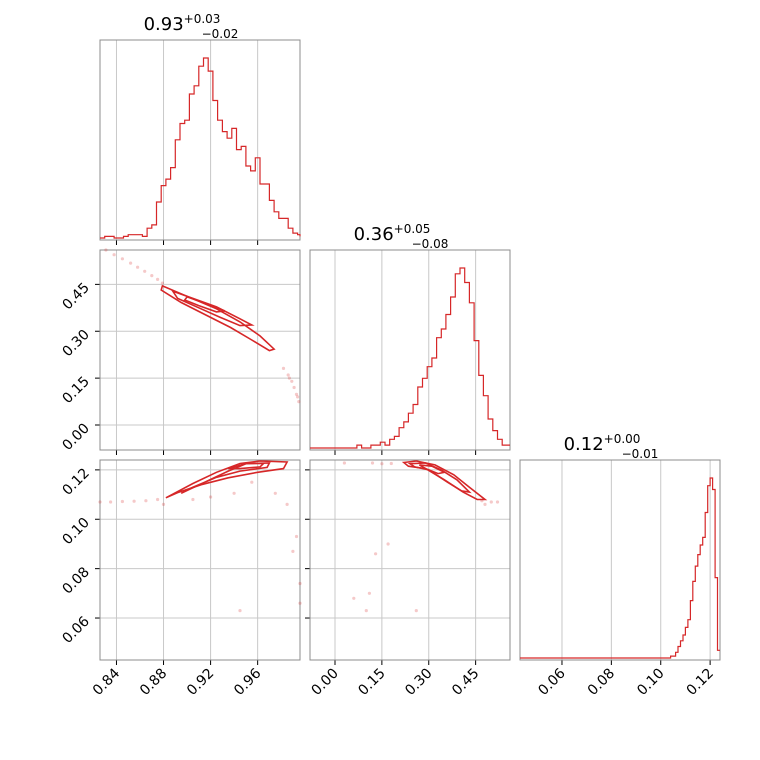  What do you see at coordinates (75, 481) in the screenshot?
I see `y-tick-label: 0.12` at bounding box center [75, 481].